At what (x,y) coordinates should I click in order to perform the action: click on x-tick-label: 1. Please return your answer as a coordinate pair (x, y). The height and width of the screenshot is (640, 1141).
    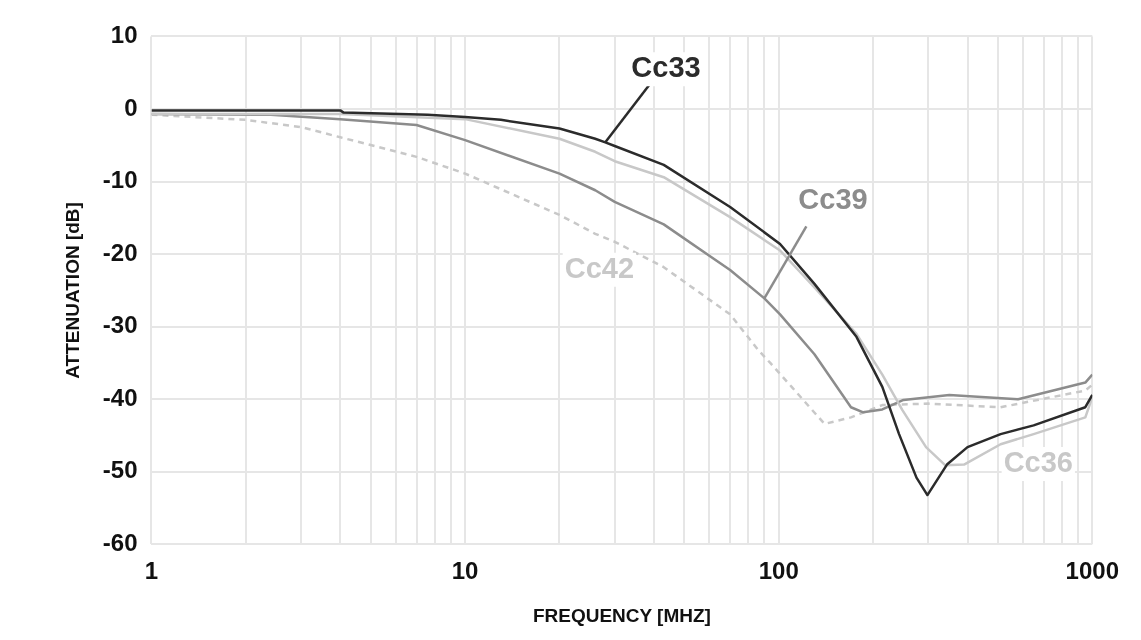
    Looking at the image, I should click on (151, 571).